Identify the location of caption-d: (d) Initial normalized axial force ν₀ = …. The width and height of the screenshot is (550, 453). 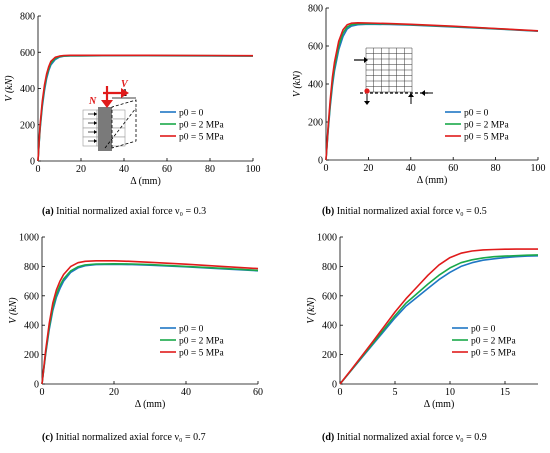
(404, 437).